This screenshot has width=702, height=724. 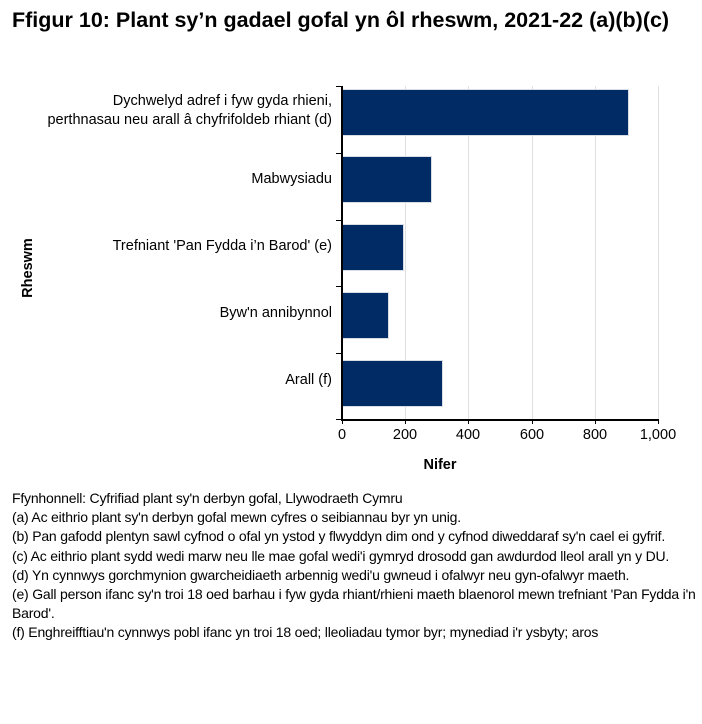 What do you see at coordinates (440, 465) in the screenshot?
I see `x-axis-label: Nifer` at bounding box center [440, 465].